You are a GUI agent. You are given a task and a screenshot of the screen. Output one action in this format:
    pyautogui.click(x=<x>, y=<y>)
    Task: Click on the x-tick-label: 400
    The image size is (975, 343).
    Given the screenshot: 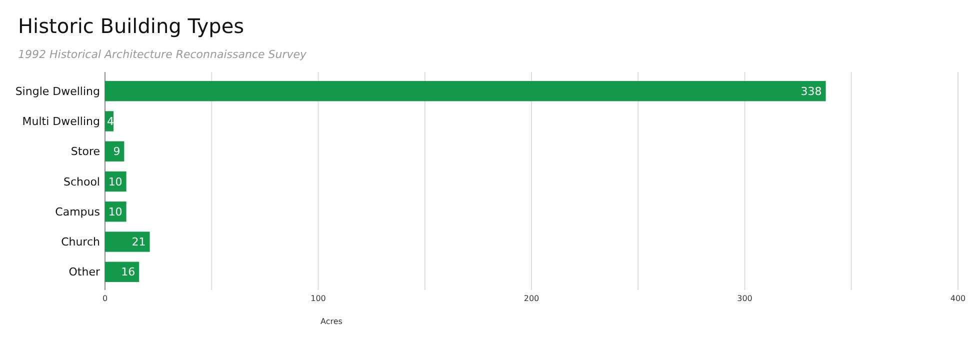 What is the action you would take?
    pyautogui.click(x=958, y=298)
    